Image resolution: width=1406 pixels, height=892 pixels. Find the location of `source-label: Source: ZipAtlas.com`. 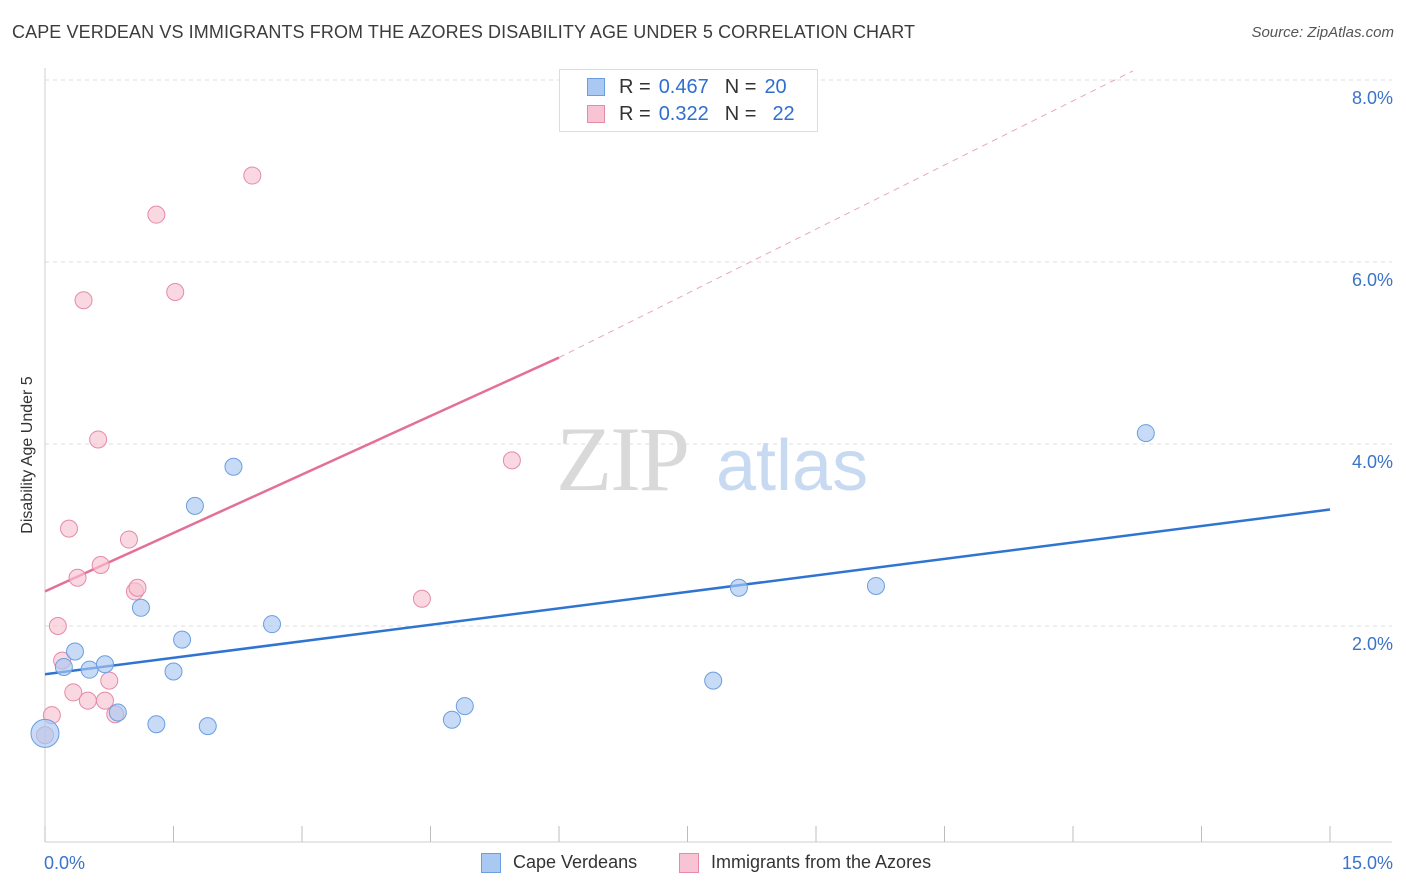

source-label: Source: ZipAtlas.com is located at coordinates (1322, 32).